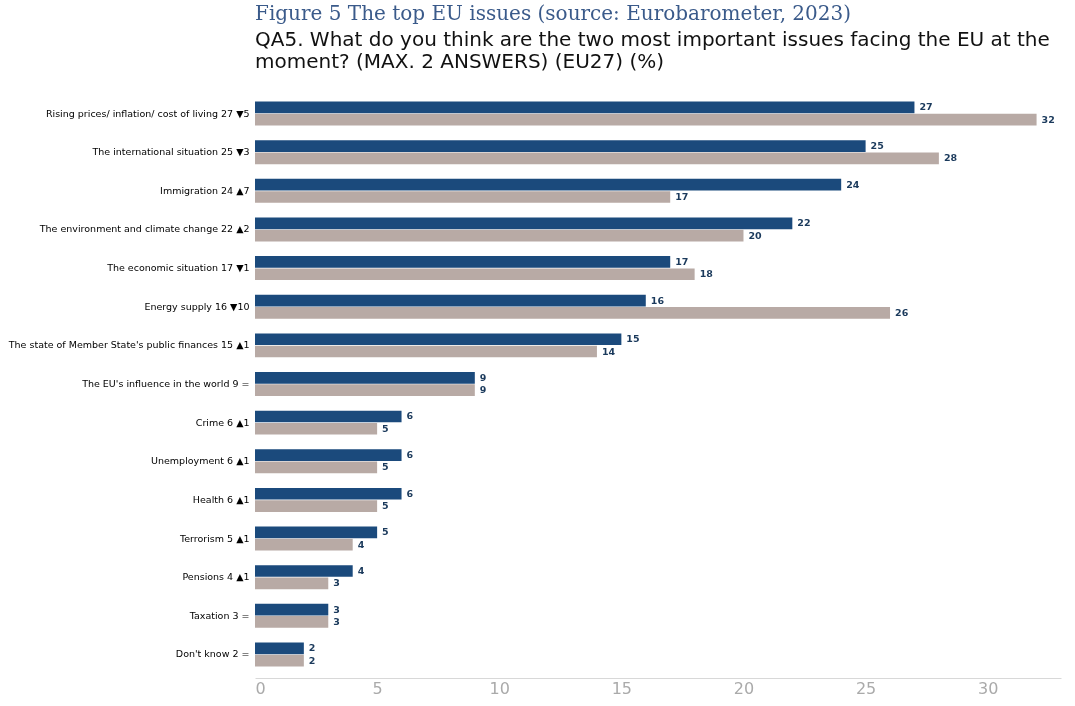  Describe the element at coordinates (744, 688) in the screenshot. I see `x-tick-label: 20` at that location.